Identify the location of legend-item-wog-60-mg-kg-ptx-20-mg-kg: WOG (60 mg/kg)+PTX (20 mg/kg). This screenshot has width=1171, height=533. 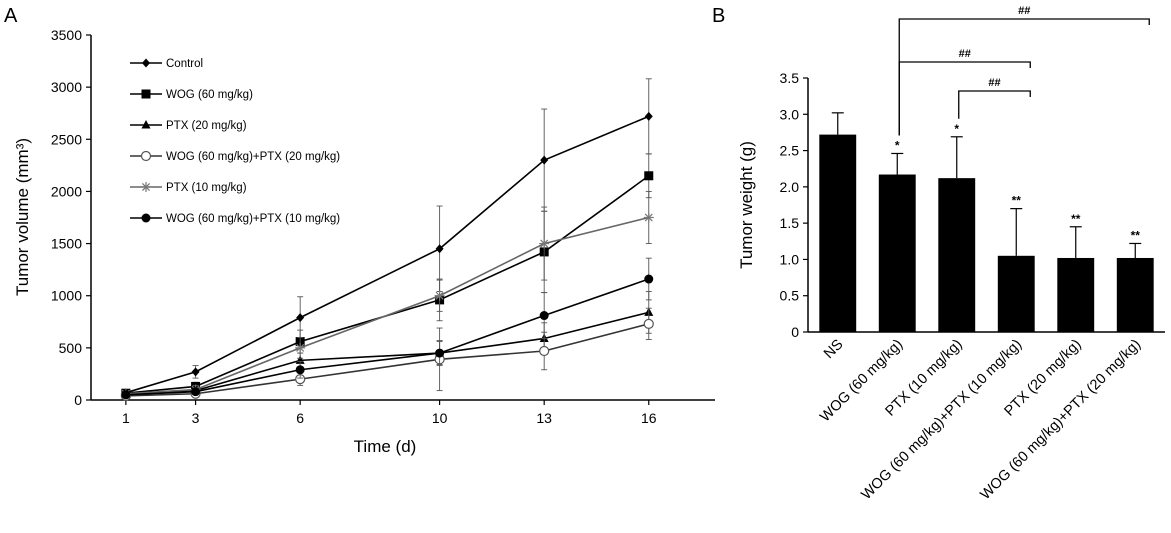
(235, 156).